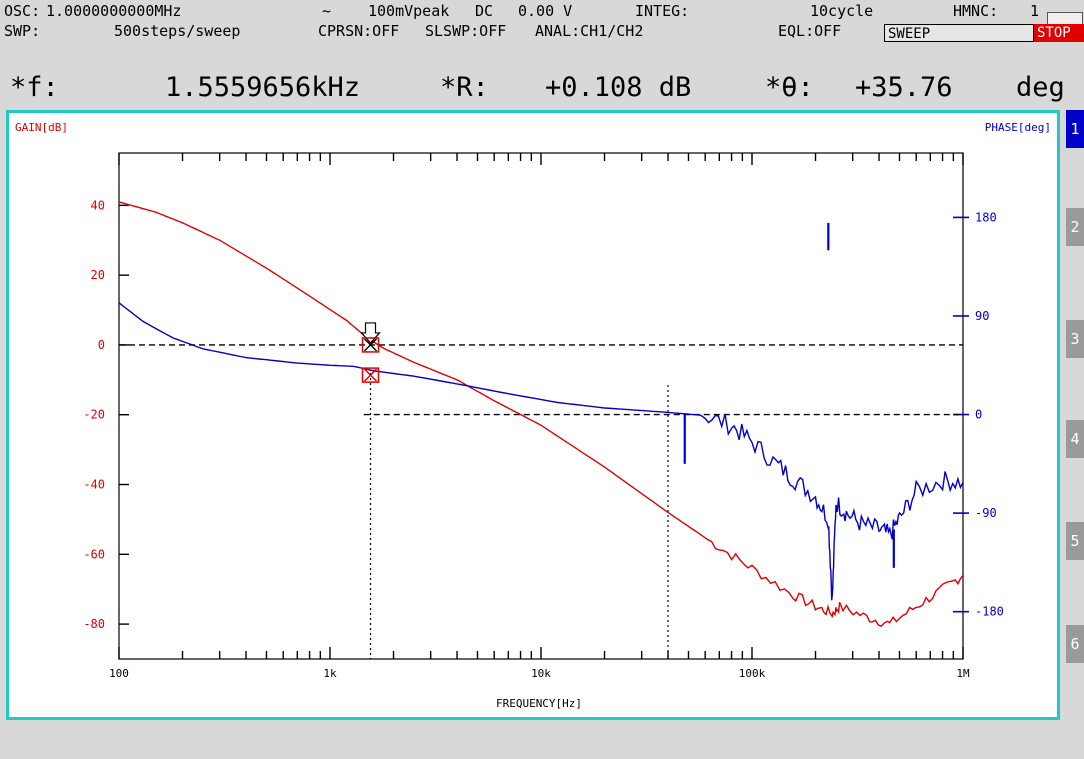 The image size is (1084, 759). I want to click on eql-status: EQL:OFF, so click(810, 31).